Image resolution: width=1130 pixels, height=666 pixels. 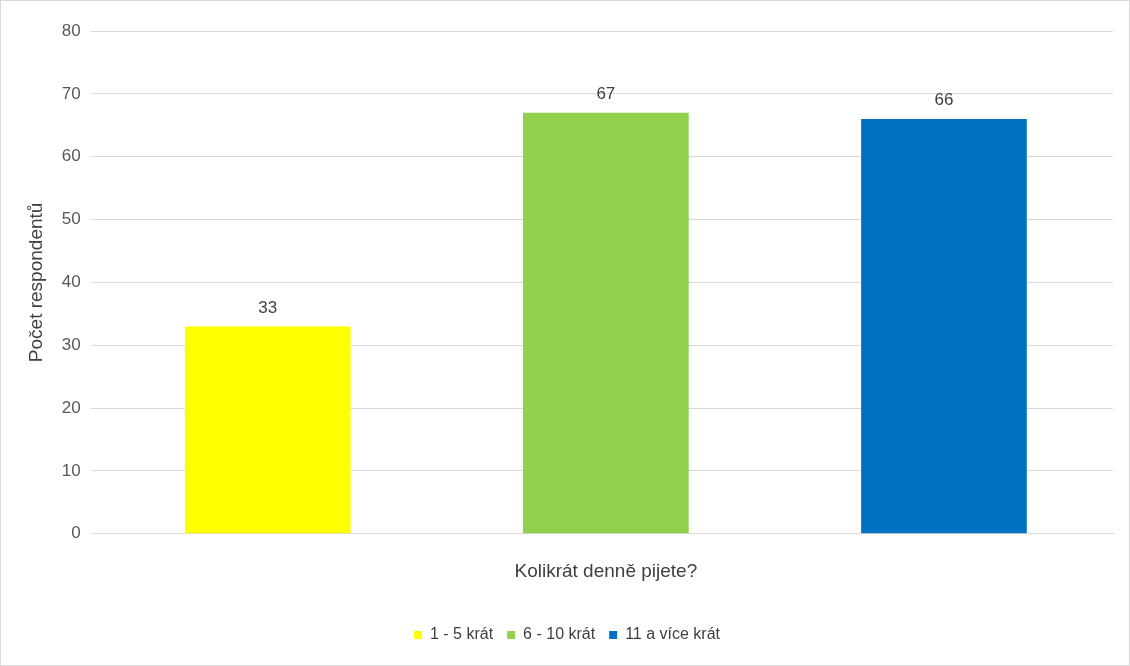 I want to click on y-tick-label: 0, so click(x=76, y=533).